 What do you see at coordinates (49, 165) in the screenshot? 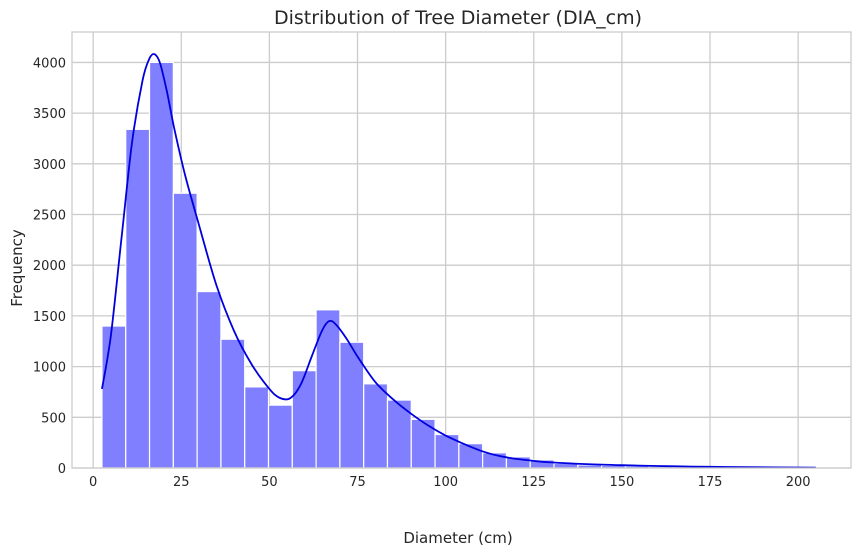
I see `y-tick-label: 3000` at bounding box center [49, 165].